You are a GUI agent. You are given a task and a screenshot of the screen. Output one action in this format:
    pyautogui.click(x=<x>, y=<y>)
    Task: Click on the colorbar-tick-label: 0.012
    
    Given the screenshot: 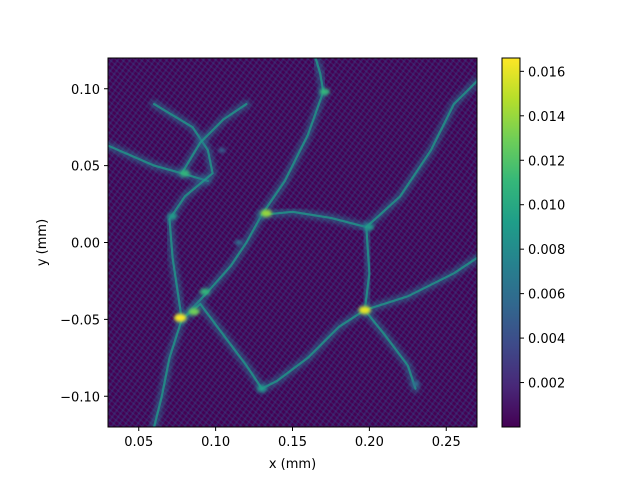 What is the action you would take?
    pyautogui.click(x=546, y=161)
    